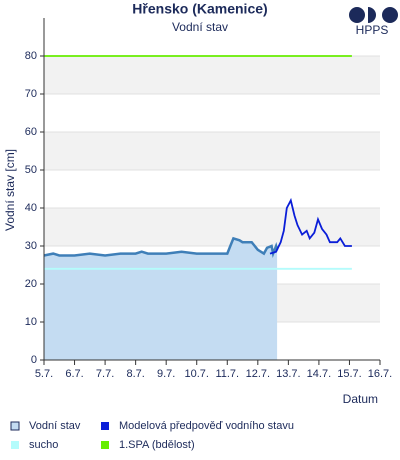 This screenshot has width=400, height=460. What do you see at coordinates (74, 374) in the screenshot?
I see `x-tick-label: 6.7.` at bounding box center [74, 374].